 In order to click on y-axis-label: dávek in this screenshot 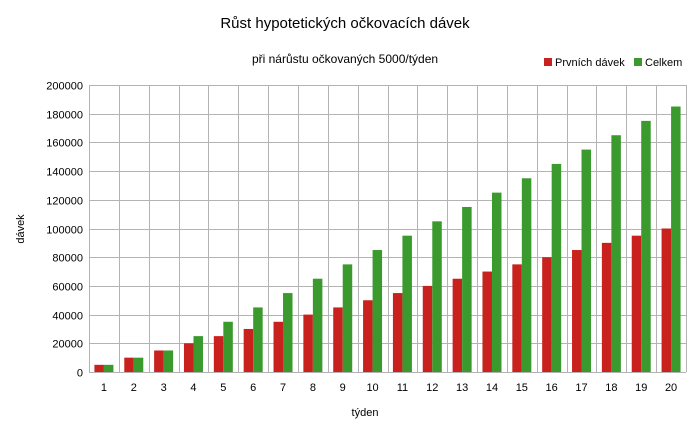, I will do `click(21, 229)`.